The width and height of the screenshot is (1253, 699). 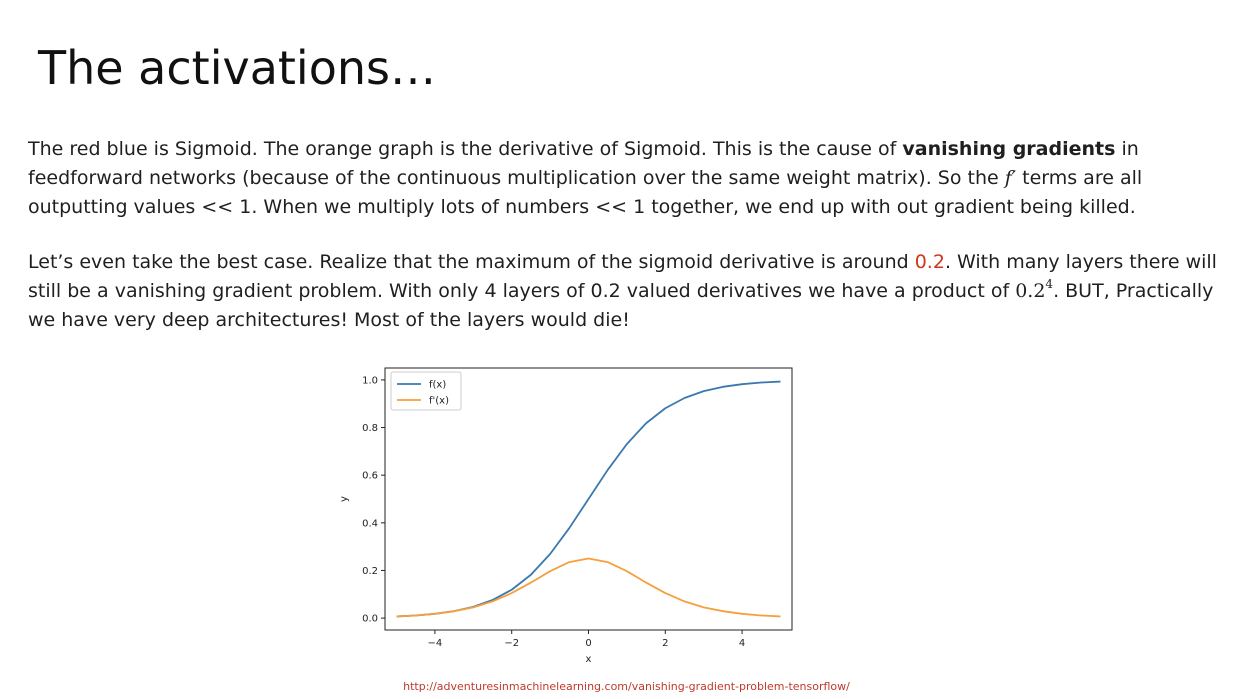 What do you see at coordinates (929, 262) in the screenshot?
I see `p2-highlight-value: 0.2` at bounding box center [929, 262].